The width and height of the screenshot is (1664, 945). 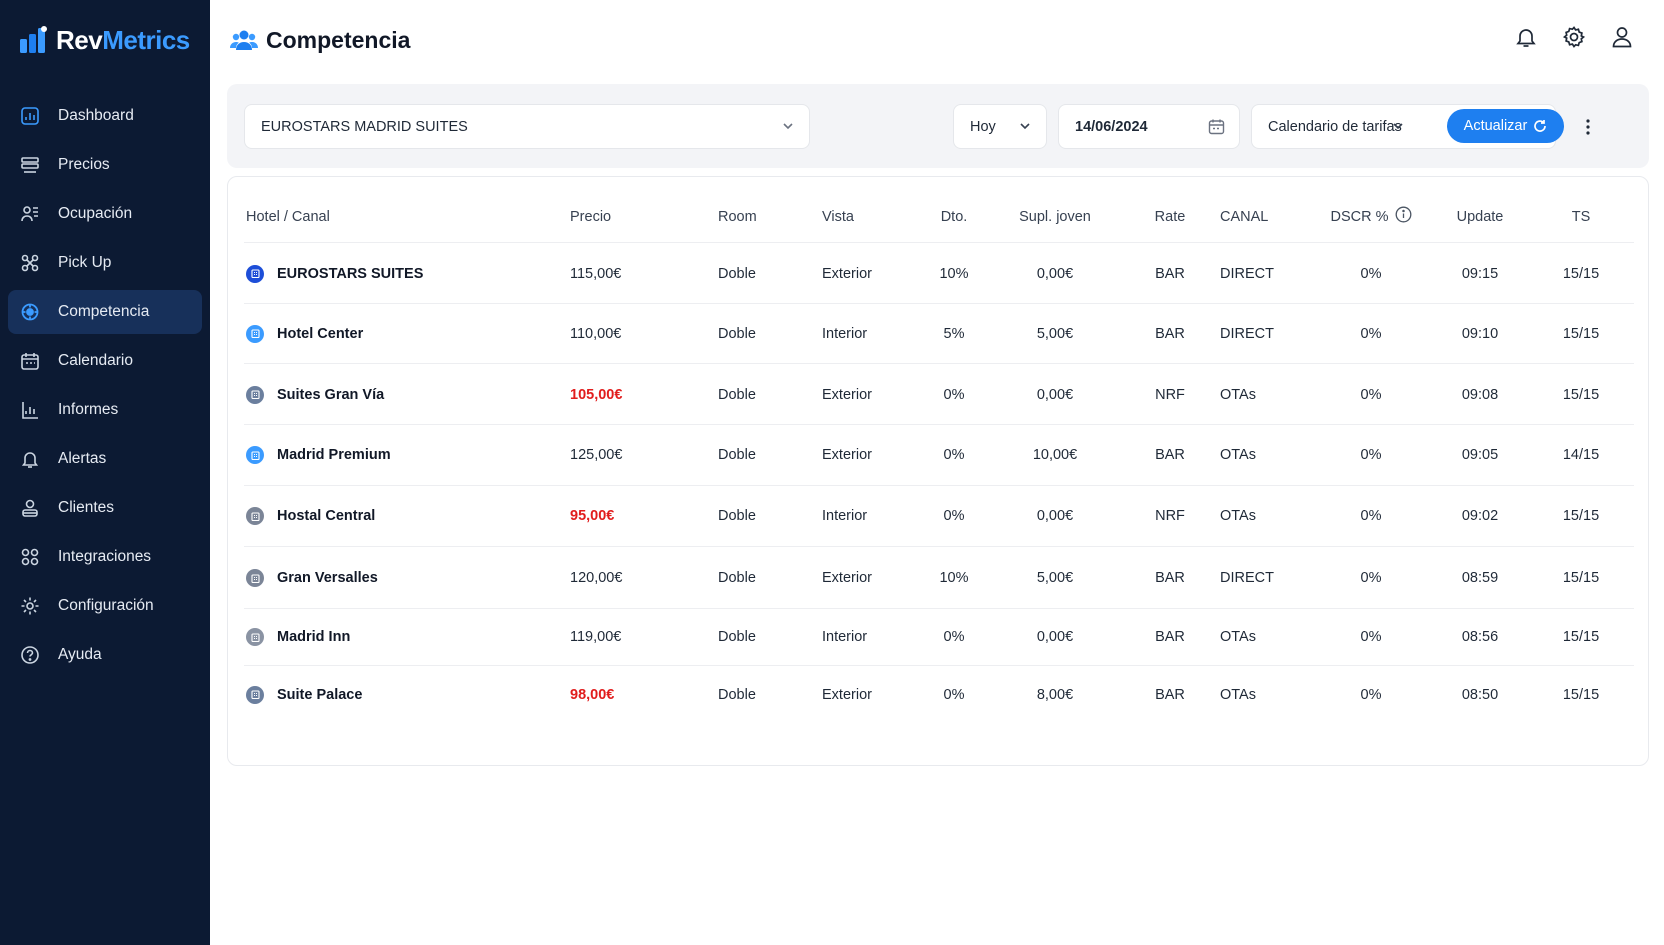 I want to click on update-button: Actualizar, so click(x=1505, y=126).